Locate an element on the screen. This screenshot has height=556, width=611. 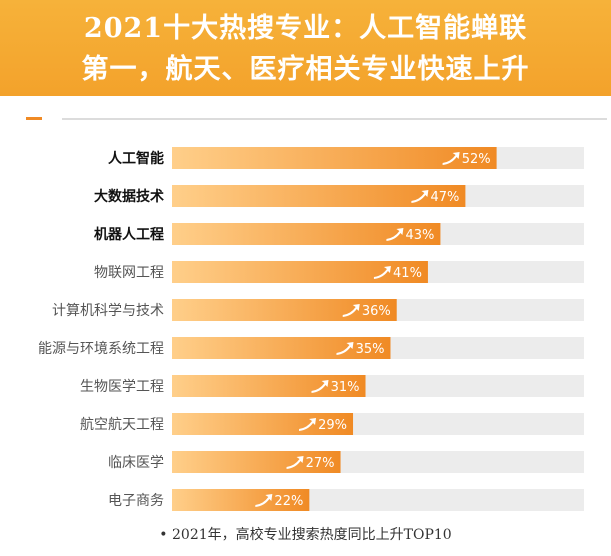
value-label: 31% is located at coordinates (345, 387).